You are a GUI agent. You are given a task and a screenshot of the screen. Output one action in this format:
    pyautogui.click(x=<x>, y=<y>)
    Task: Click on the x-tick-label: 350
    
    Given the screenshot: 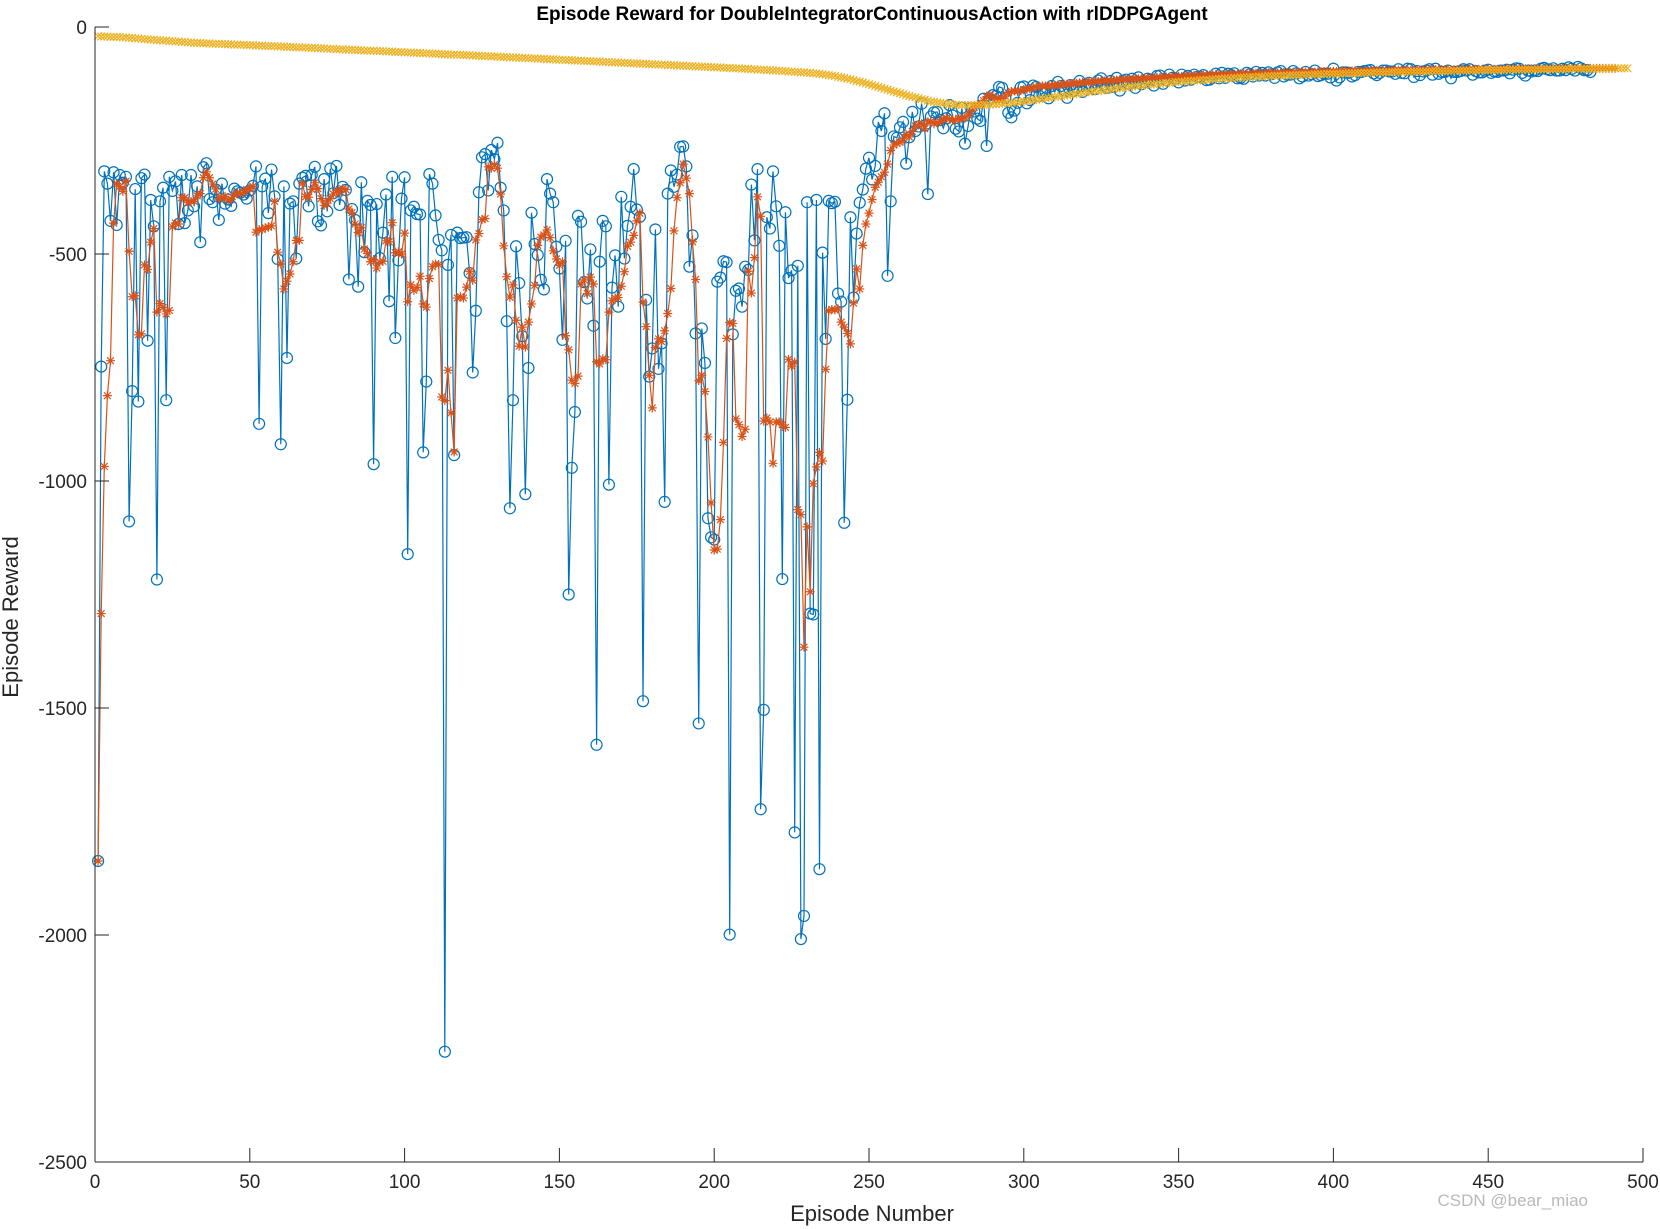 What is the action you would take?
    pyautogui.click(x=1179, y=1182)
    